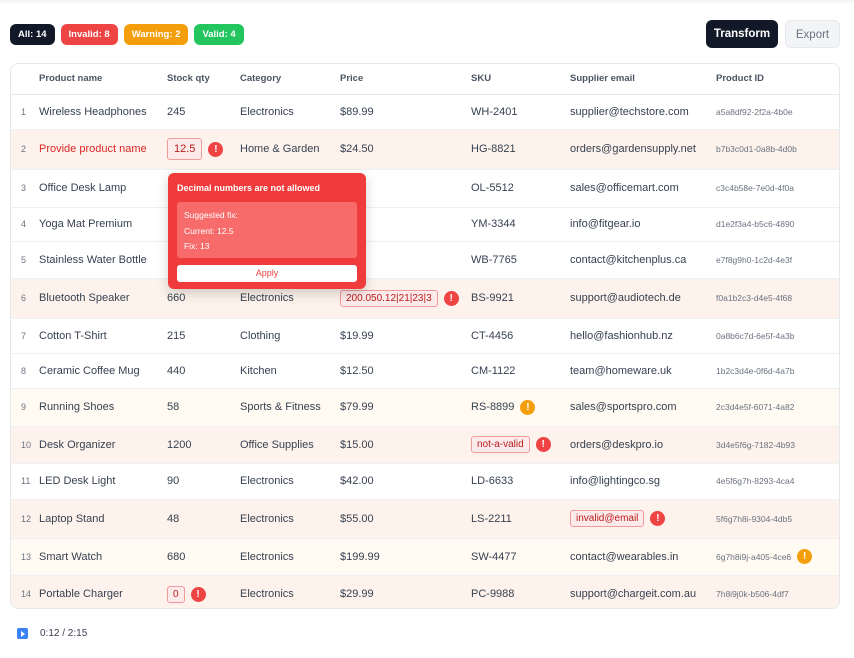 The height and width of the screenshot is (658, 854). I want to click on cell-sku: YM-3344, so click(520, 224).